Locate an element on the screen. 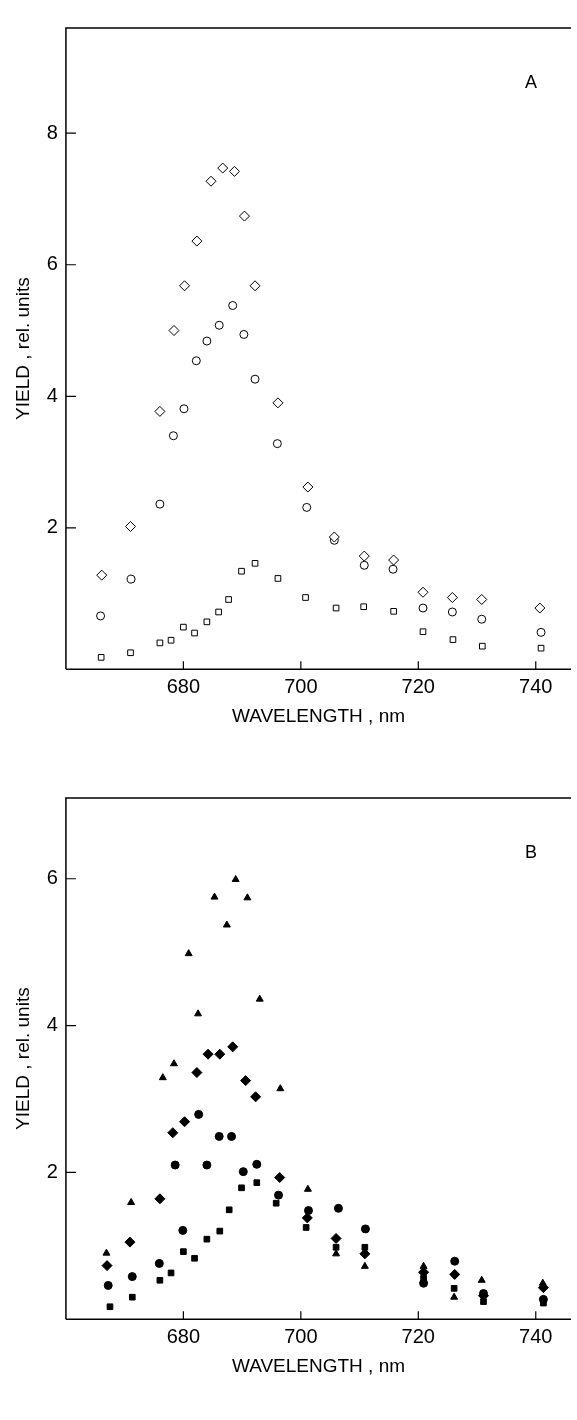 This screenshot has height=1420, width=577. annotation: B is located at coordinates (531, 851).